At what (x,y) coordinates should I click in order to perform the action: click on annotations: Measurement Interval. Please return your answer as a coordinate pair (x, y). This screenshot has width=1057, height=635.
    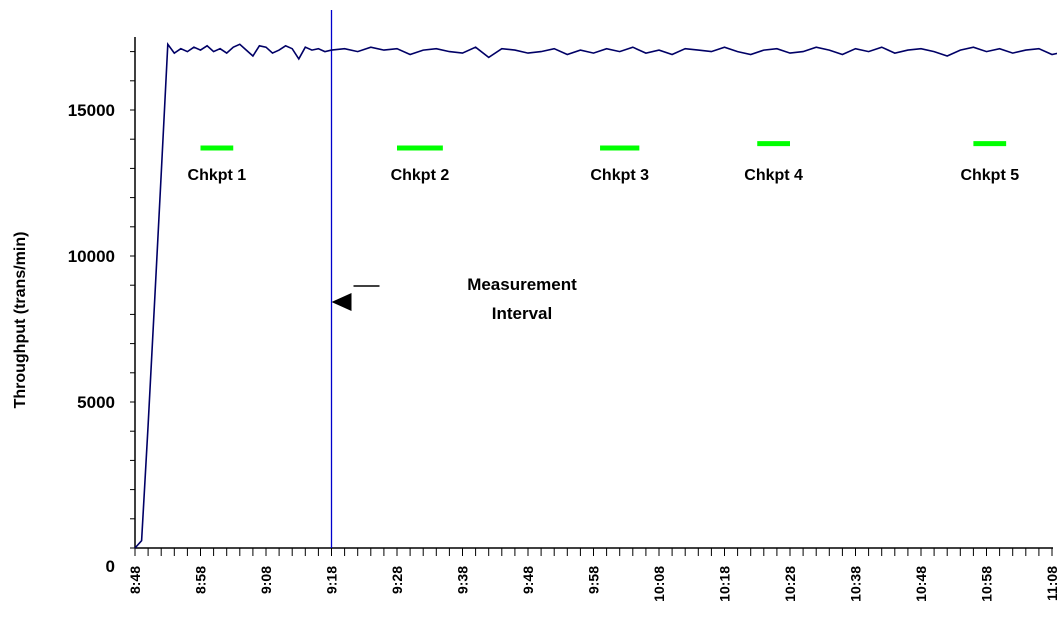
    Looking at the image, I should click on (454, 299).